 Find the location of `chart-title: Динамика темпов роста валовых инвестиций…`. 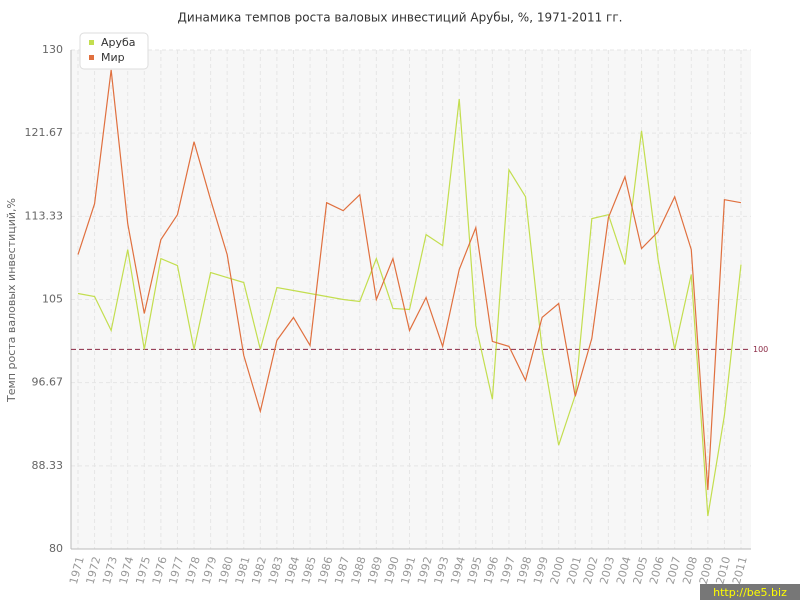

chart-title: Динамика темпов роста валовых инвестиций… is located at coordinates (400, 18).